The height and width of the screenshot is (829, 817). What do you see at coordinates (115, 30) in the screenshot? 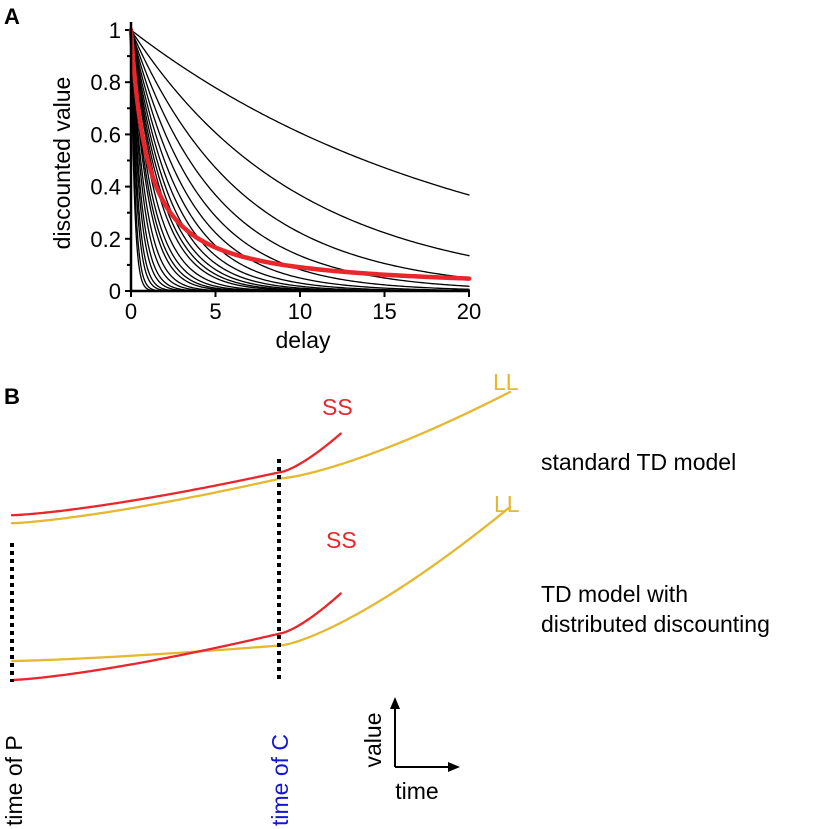
I see `y-tick-label: 1` at bounding box center [115, 30].